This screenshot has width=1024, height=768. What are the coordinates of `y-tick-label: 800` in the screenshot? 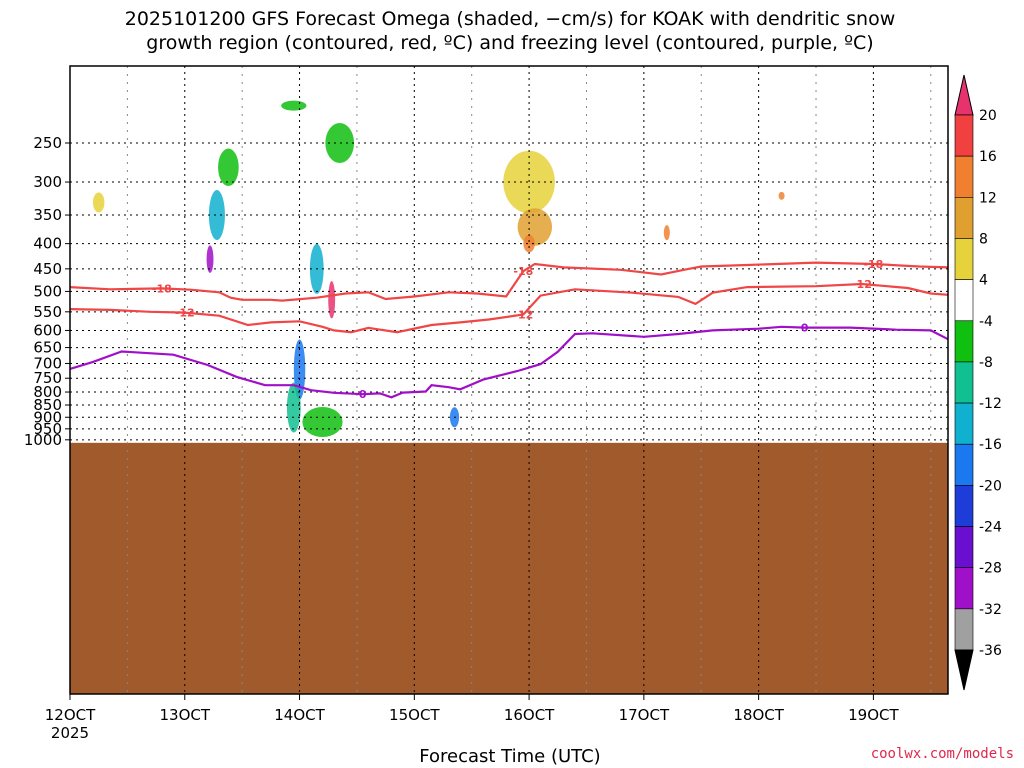 It's located at (47, 392).